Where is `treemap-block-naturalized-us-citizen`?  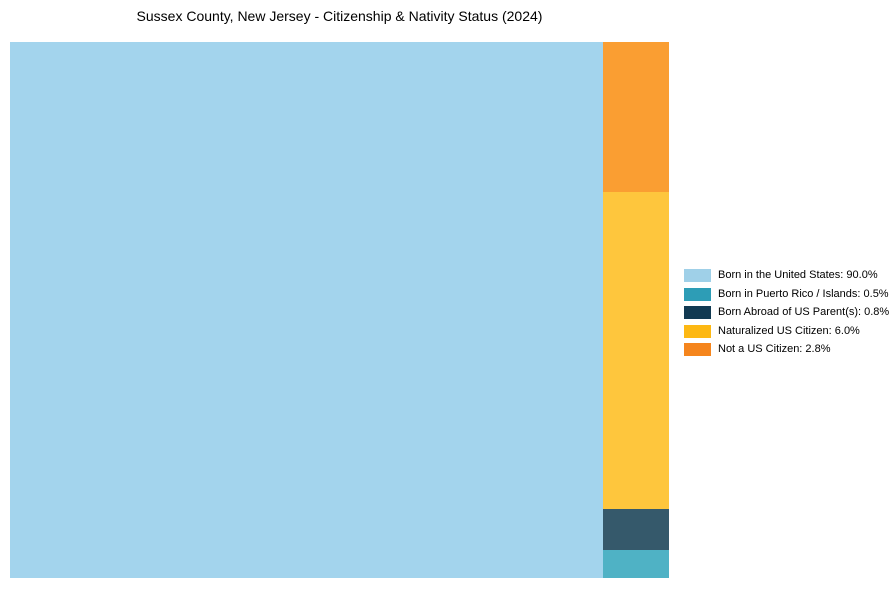
treemap-block-naturalized-us-citizen is located at coordinates (636, 350).